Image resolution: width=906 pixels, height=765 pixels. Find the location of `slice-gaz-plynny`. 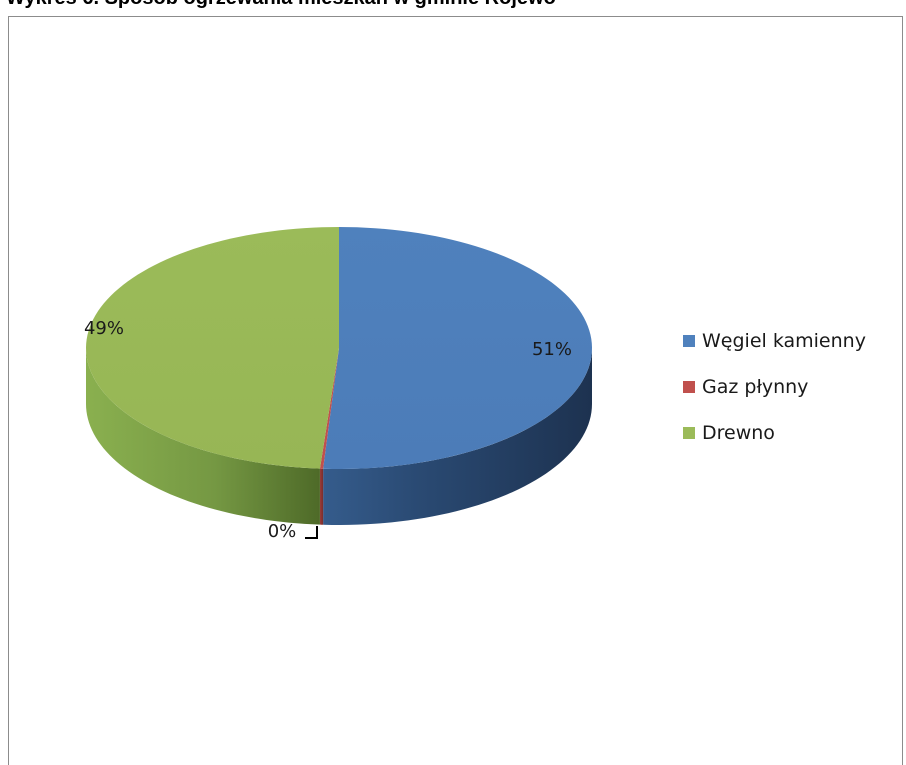

slice-gaz-plynny is located at coordinates (329, 408).